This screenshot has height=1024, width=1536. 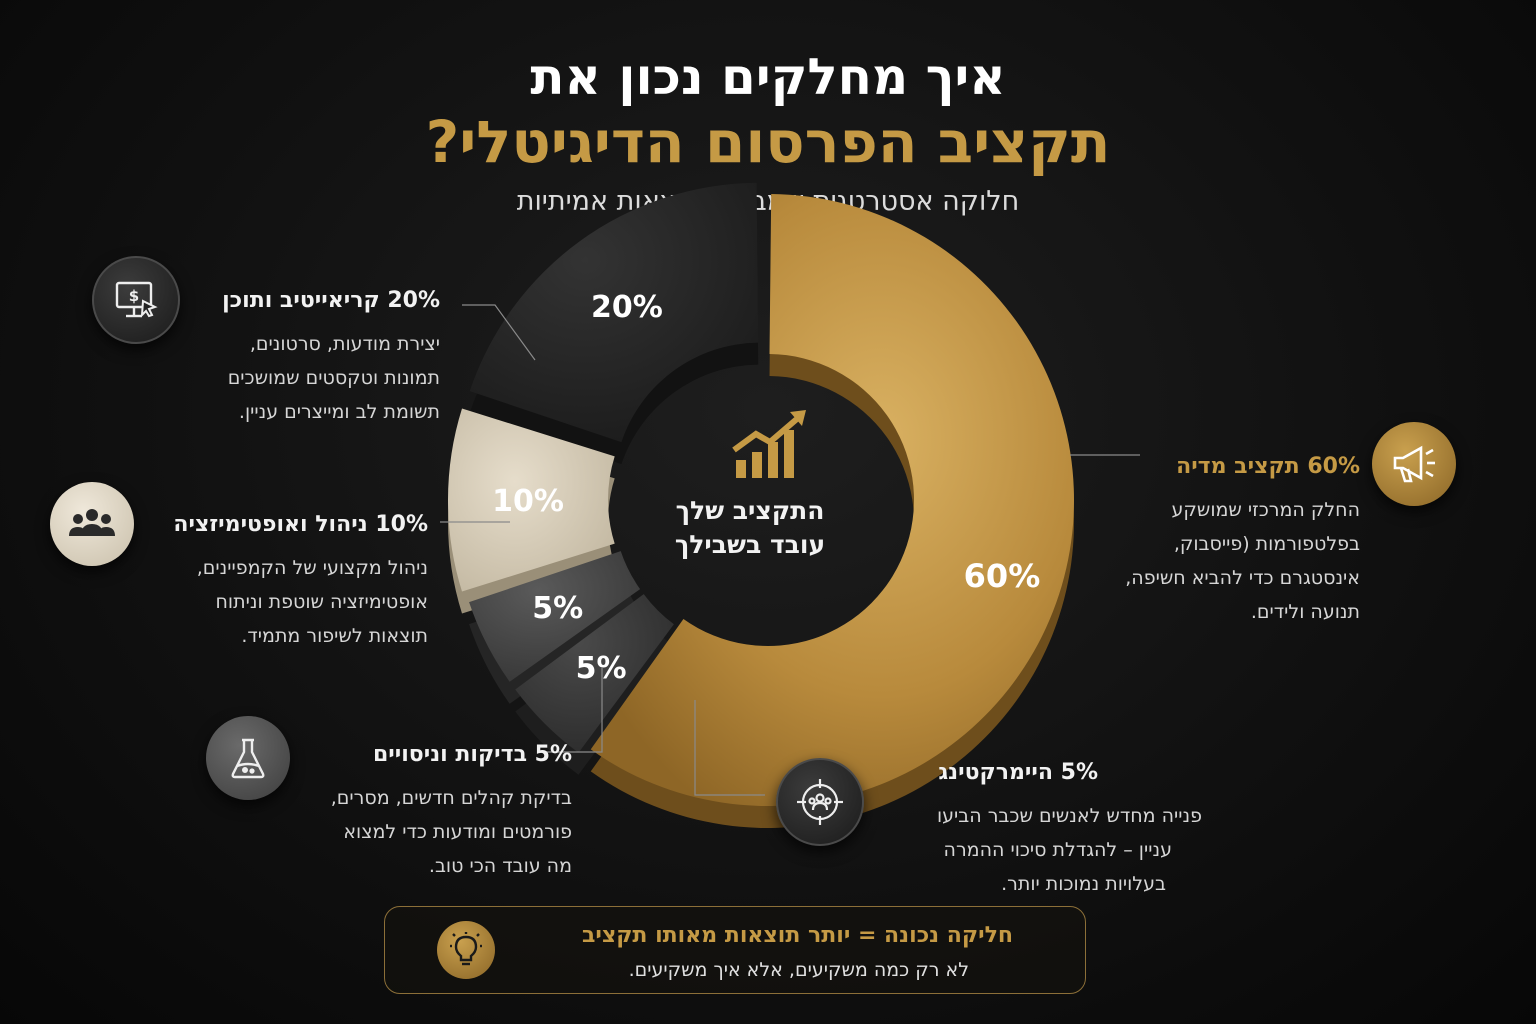 What do you see at coordinates (321, 602) in the screenshot?
I see `section-management-line: אופטימיזציה שוטפת וניתוח` at bounding box center [321, 602].